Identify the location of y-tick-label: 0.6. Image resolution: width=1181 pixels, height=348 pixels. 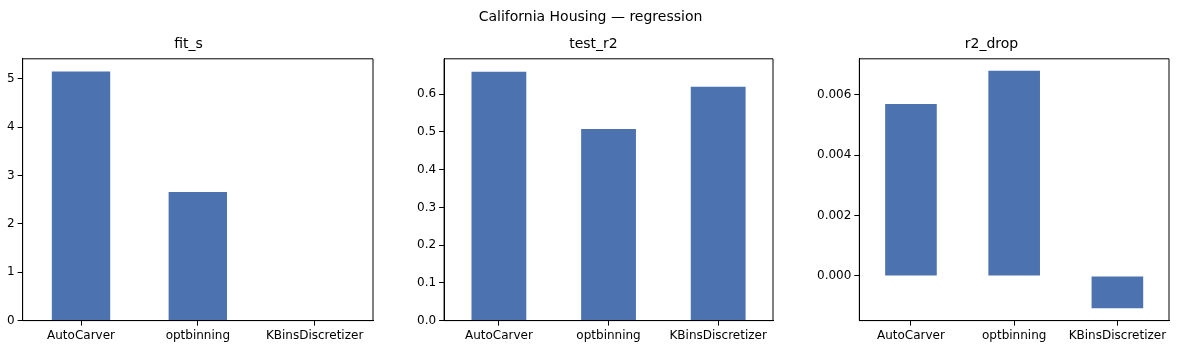
(426, 93).